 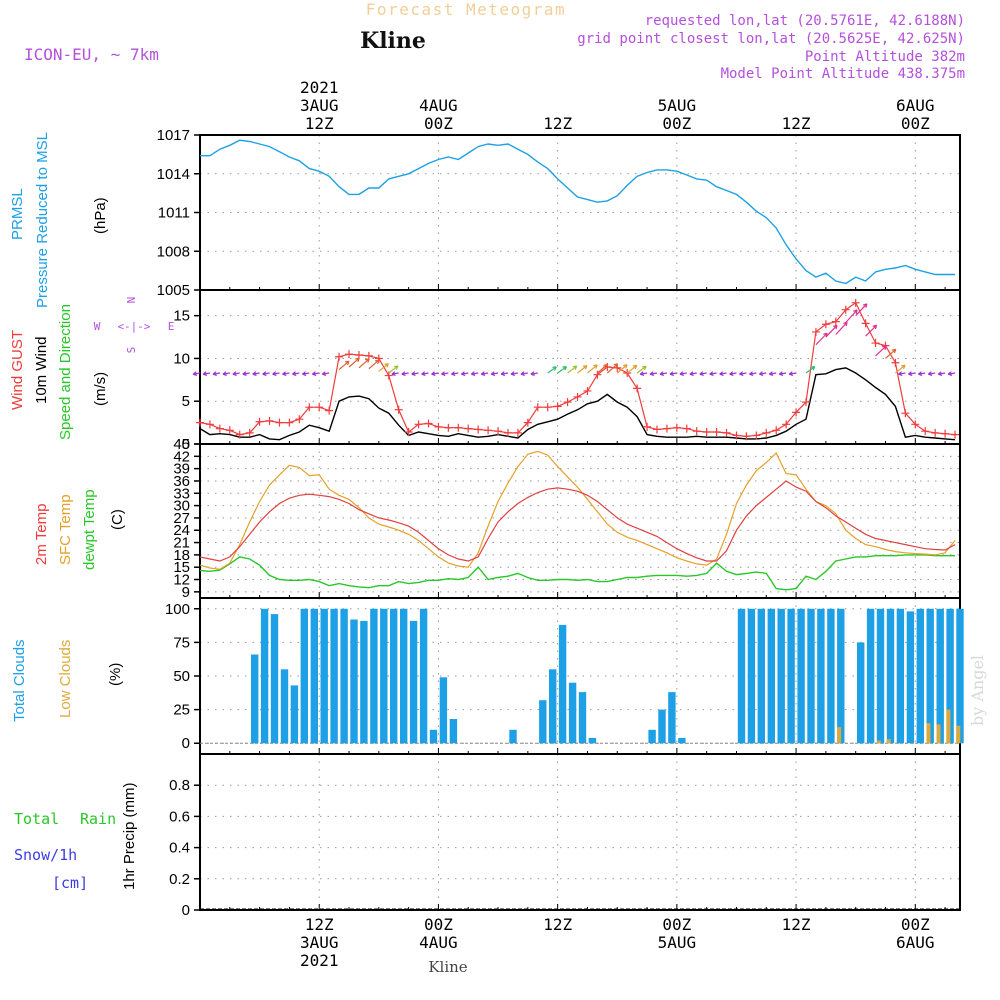 I want to click on y-tick-label: 5, so click(x=186, y=401).